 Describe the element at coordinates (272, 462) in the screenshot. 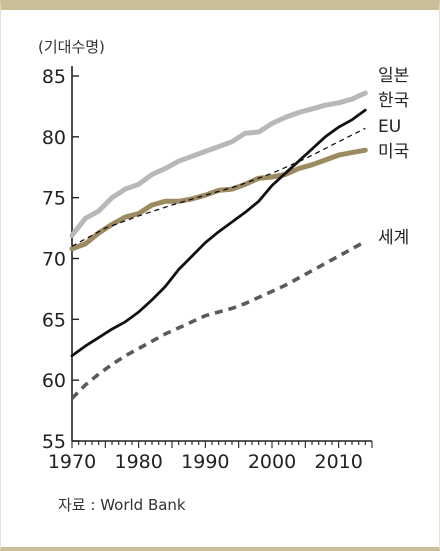

I see `x-tick-label: 2000` at that location.